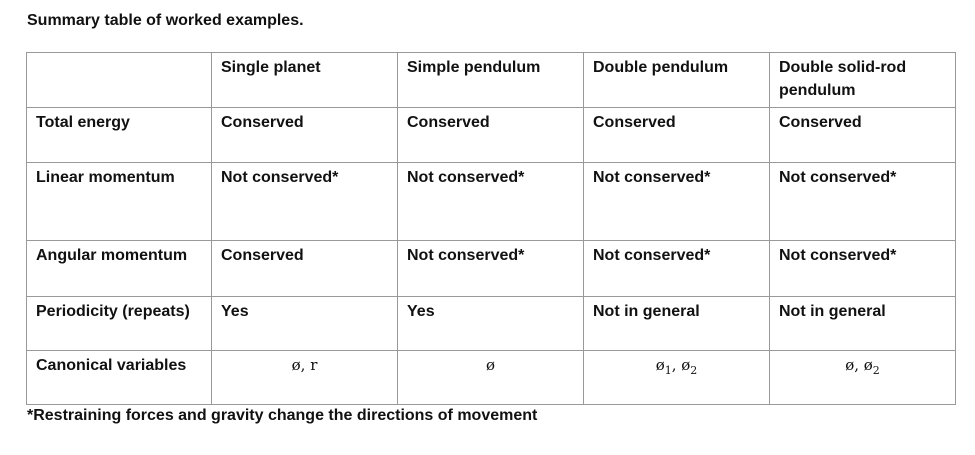 The image size is (975, 455). Describe the element at coordinates (119, 377) in the screenshot. I see `row-label: Canonical variables` at that location.